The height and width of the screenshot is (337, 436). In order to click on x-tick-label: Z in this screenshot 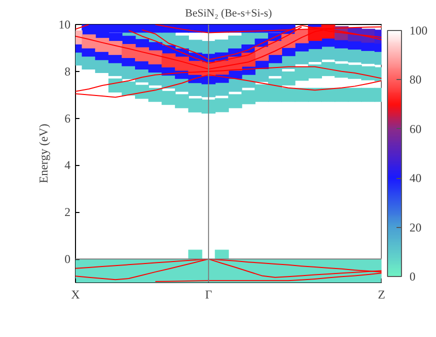, I will do `click(382, 295)`.